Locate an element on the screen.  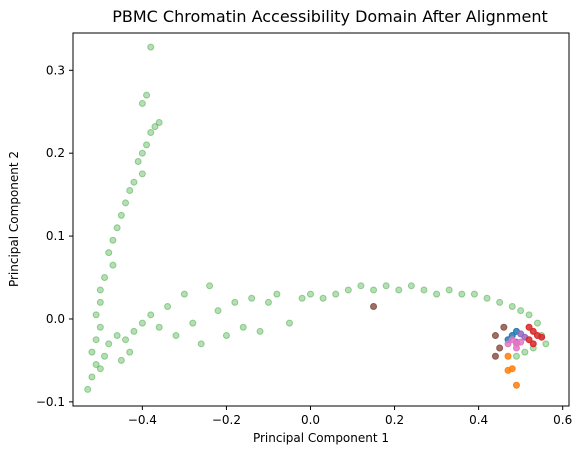
x-axis-label: Principal Component 1 is located at coordinates (321, 438).